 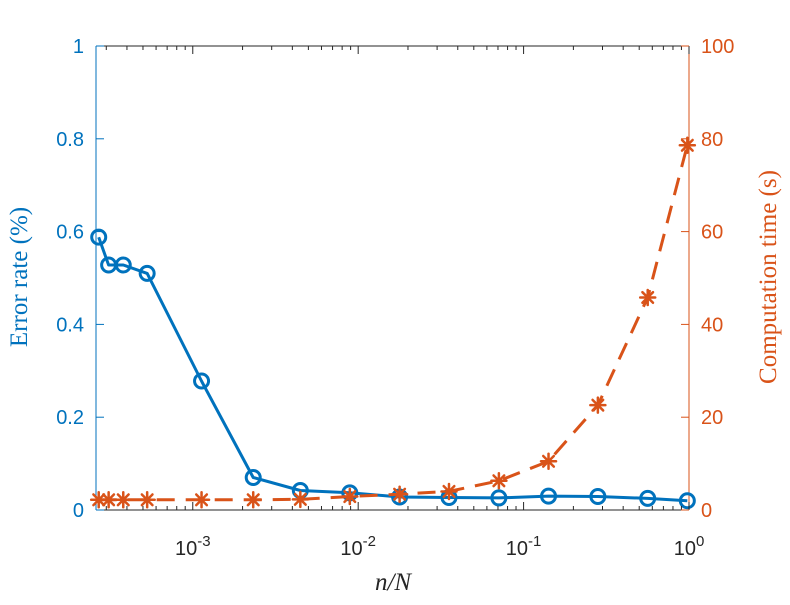 I want to click on y-left-tick-label: 0.6, so click(x=70, y=233).